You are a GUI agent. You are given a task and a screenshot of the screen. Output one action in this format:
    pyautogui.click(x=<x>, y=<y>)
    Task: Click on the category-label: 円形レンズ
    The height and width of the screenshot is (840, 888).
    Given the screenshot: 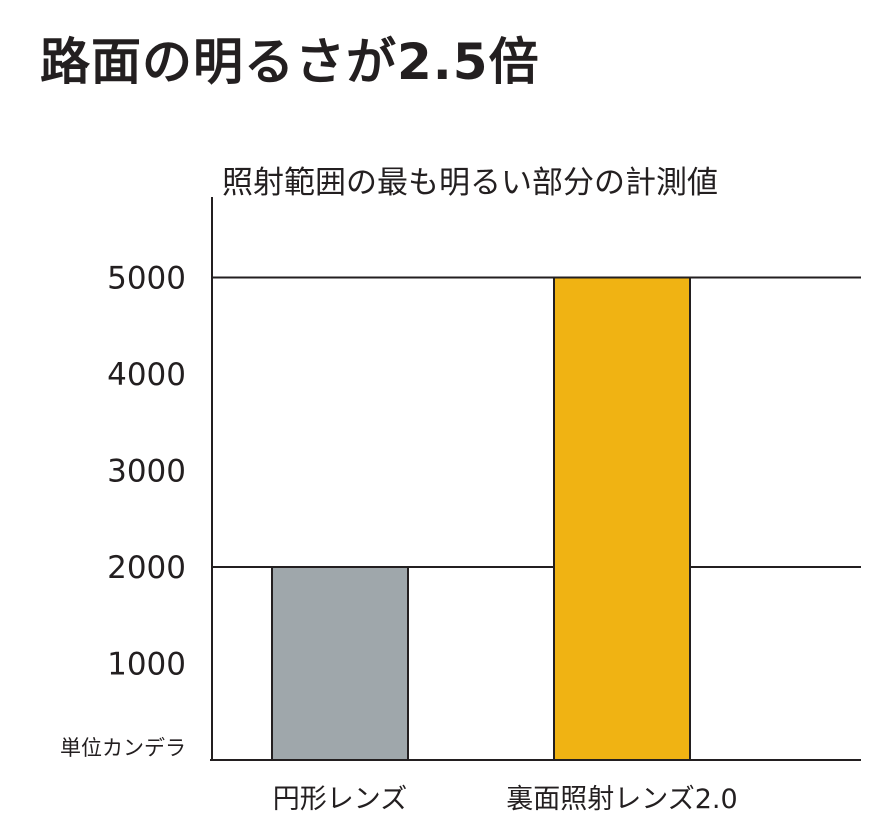 What is the action you would take?
    pyautogui.click(x=340, y=799)
    